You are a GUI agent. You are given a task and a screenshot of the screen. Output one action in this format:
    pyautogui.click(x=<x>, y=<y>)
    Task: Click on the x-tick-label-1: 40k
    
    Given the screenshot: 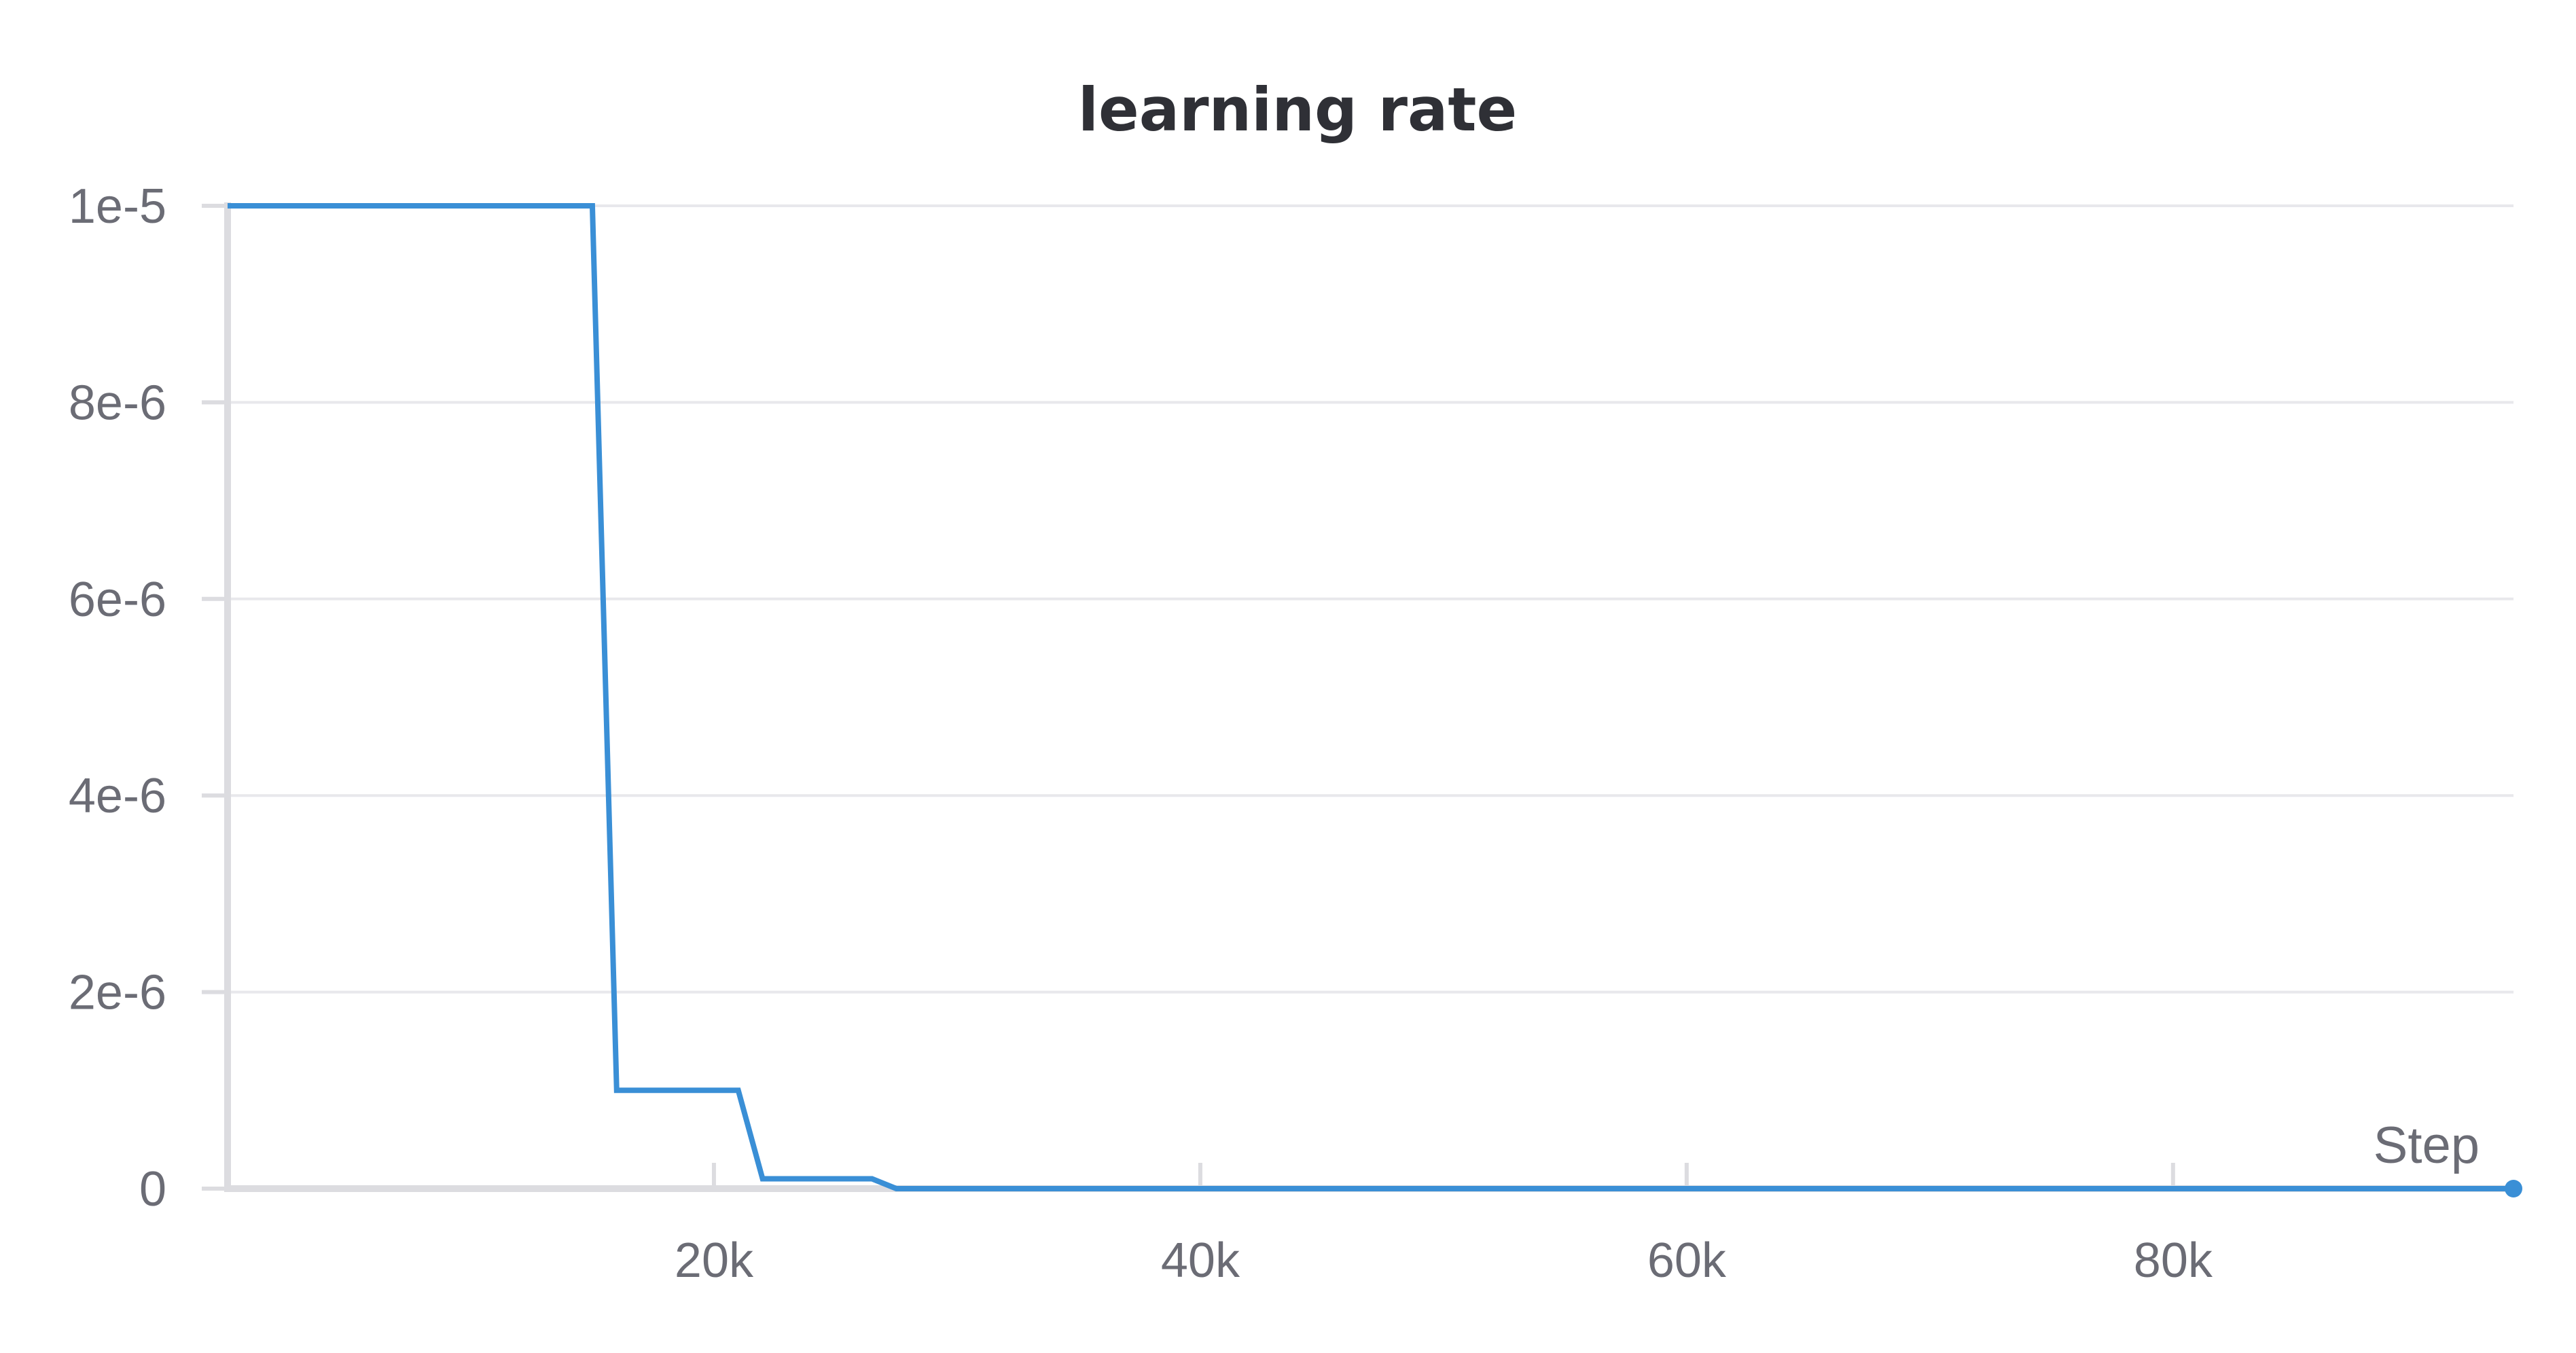 What is the action you would take?
    pyautogui.click(x=1200, y=1260)
    